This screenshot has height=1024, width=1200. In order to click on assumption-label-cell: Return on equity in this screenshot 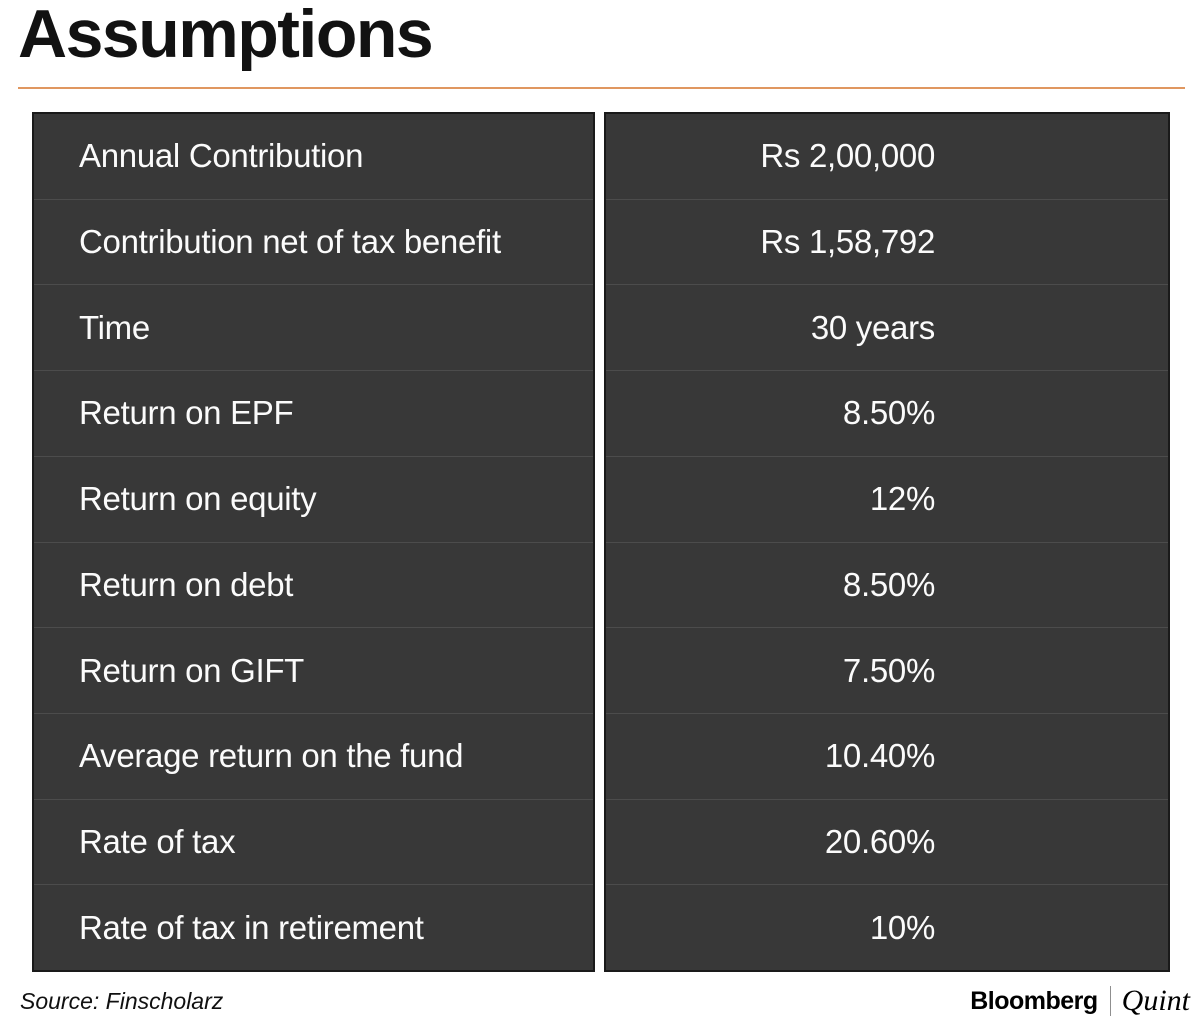, I will do `click(313, 498)`.